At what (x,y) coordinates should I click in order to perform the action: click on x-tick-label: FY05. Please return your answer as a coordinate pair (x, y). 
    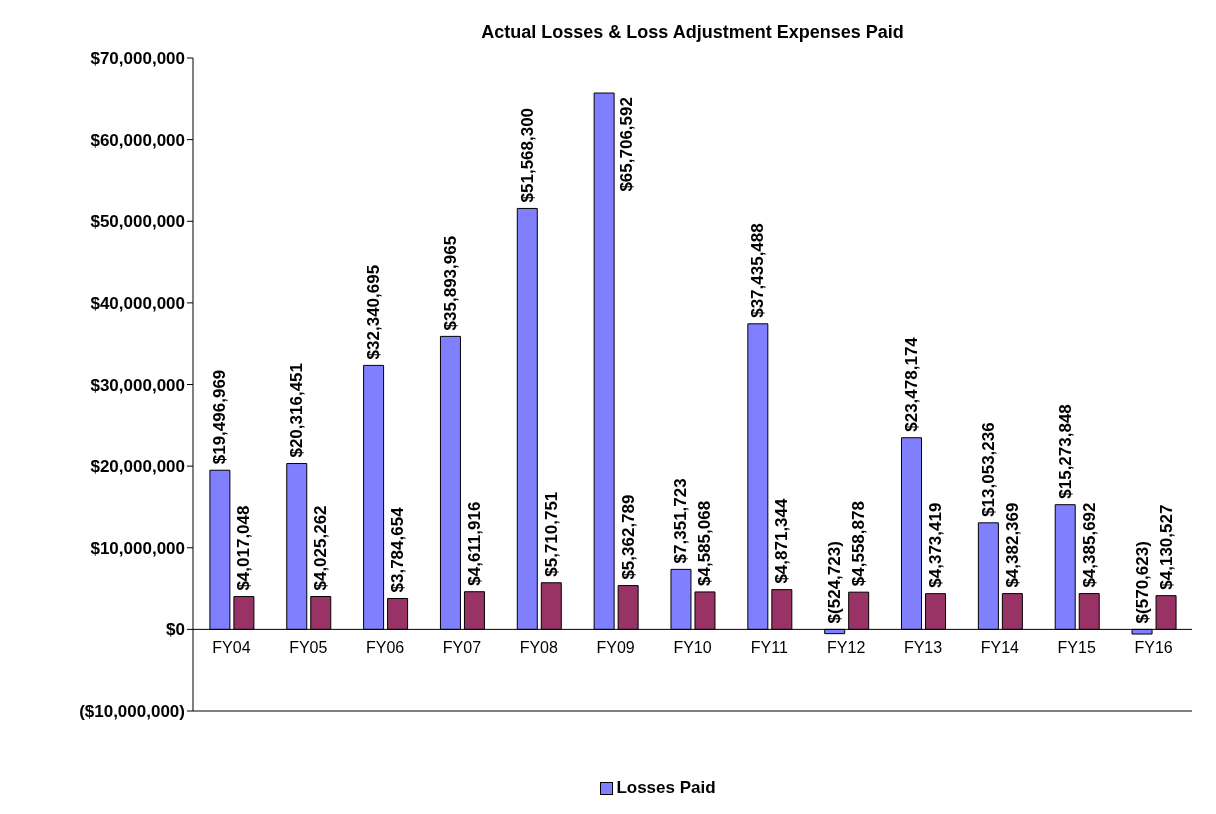
    Looking at the image, I should click on (308, 648).